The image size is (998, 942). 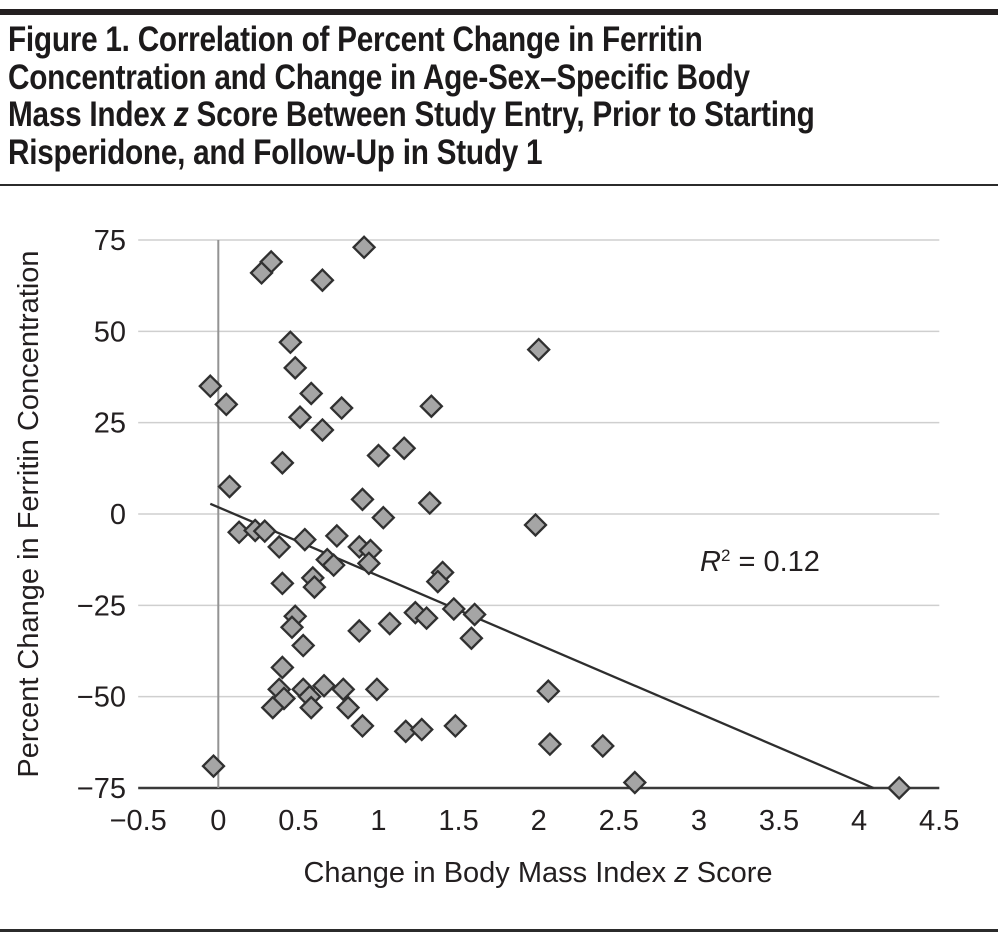 What do you see at coordinates (499, 12) in the screenshot?
I see `top-rule` at bounding box center [499, 12].